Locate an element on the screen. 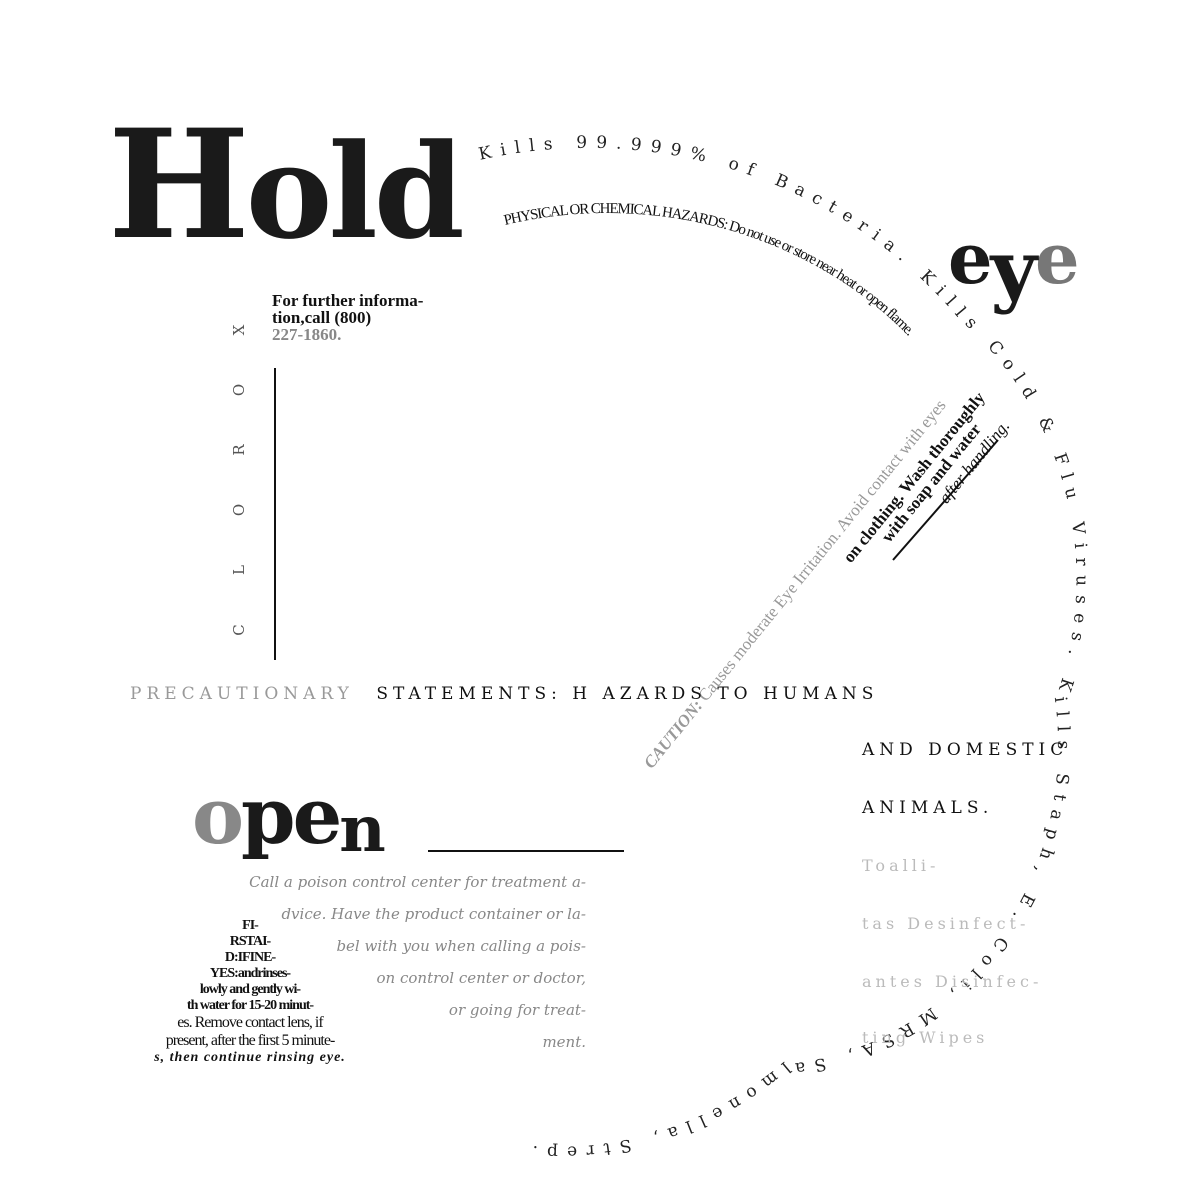  info-line-3: 227-1860. is located at coordinates (307, 334).